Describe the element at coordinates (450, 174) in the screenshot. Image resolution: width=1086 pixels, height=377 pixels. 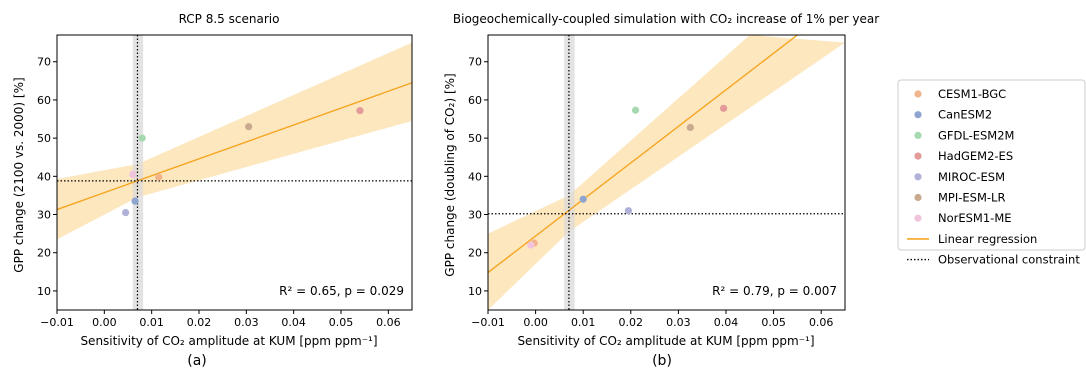
I see `panel-b-ylabel: GPP change (doubling of CO₂) [%]` at that location.